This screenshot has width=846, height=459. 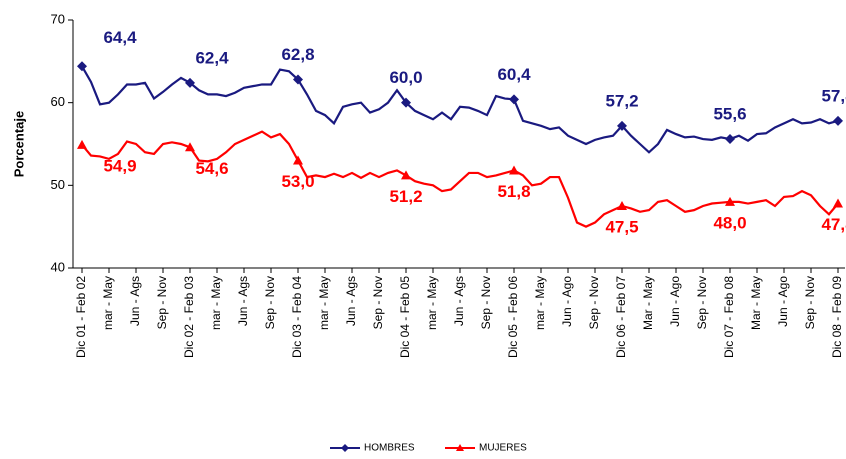 What do you see at coordinates (389, 448) in the screenshot?
I see `legend-label: HOMBRES` at bounding box center [389, 448].